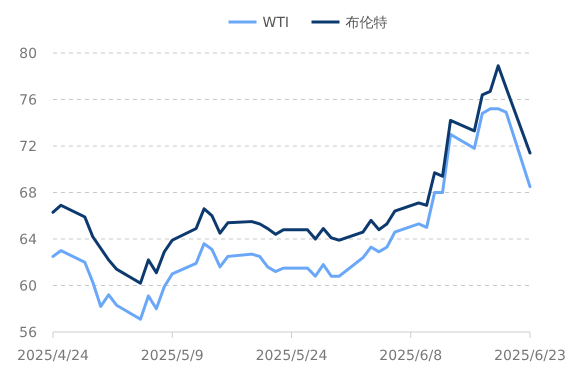 The width and height of the screenshot is (574, 378). Describe the element at coordinates (530, 356) in the screenshot. I see `x-tick-label: 2025/6/23` at that location.